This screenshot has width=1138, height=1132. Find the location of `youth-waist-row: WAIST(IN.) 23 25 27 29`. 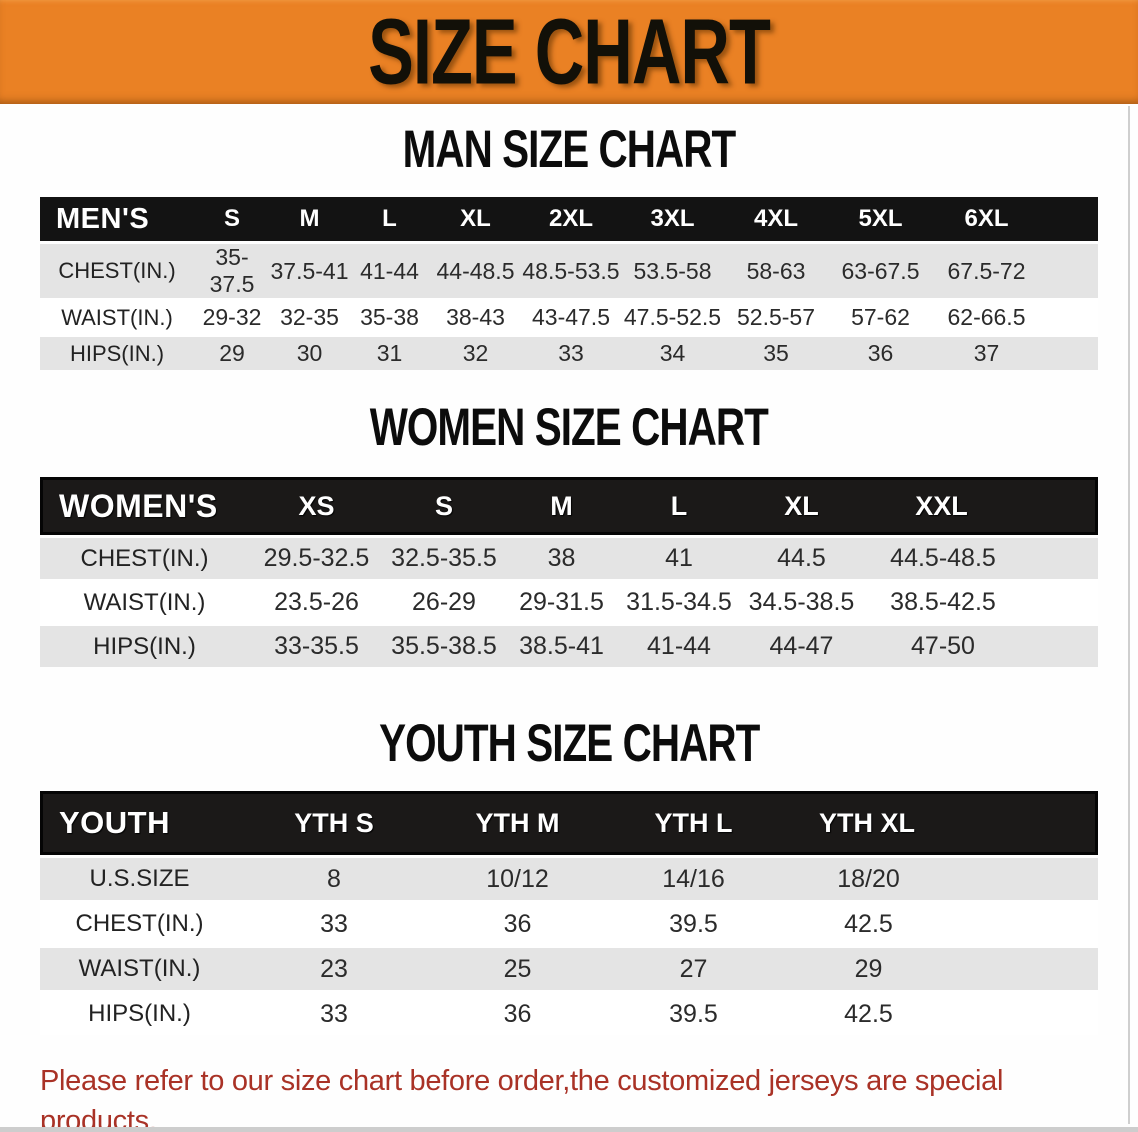

youth-waist-row: WAIST(IN.) 23 25 27 29 is located at coordinates (569, 967).